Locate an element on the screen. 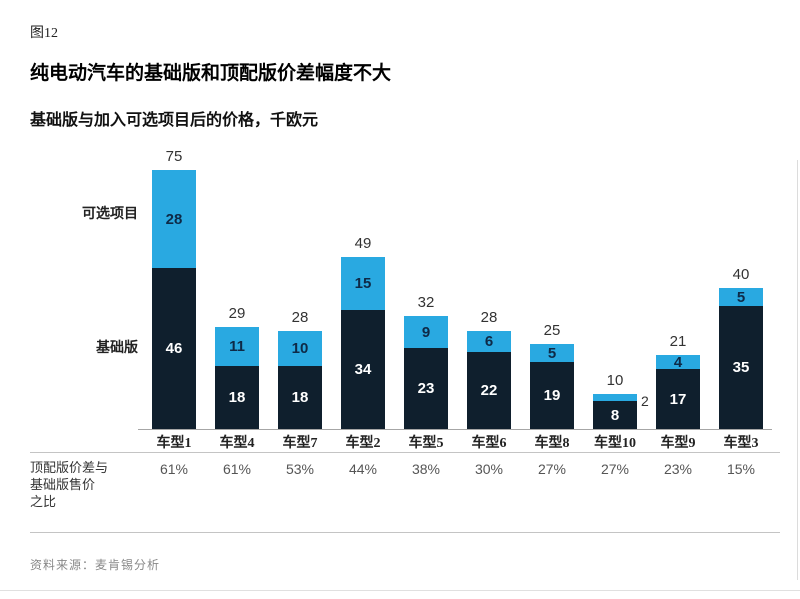 The image size is (800, 599). stacked-bar-车型3: 40 5 35 is located at coordinates (741, 347).